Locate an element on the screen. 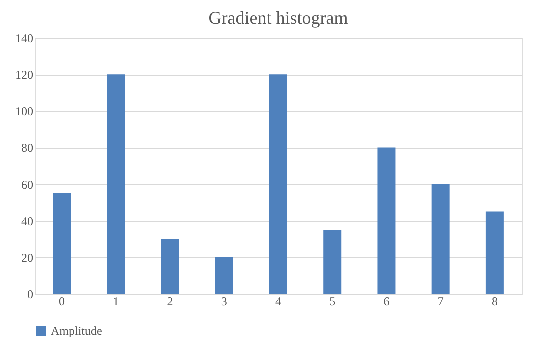  x-tick-label: 7 is located at coordinates (441, 301).